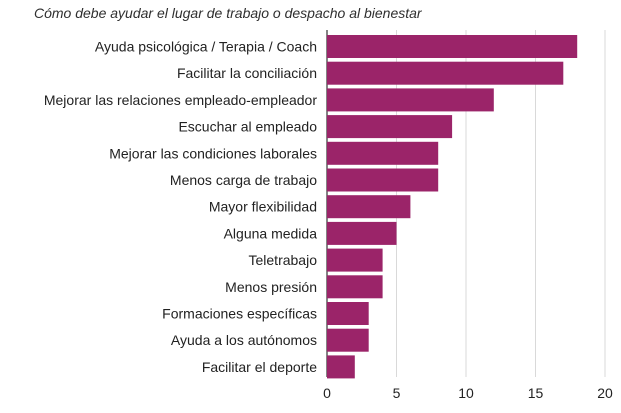  I want to click on category-label: Facilitar la conciliación, so click(247, 73).